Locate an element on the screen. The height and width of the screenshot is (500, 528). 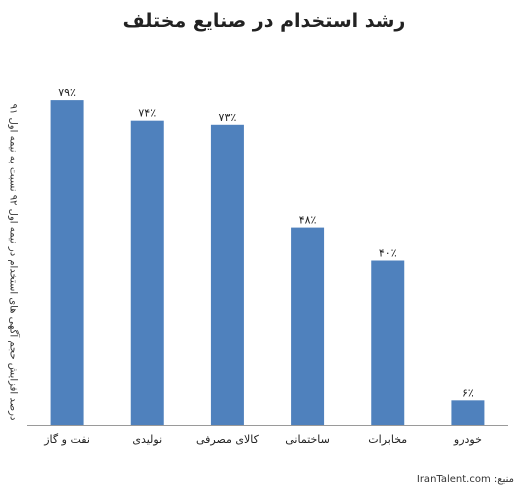
data-label: ۷۹٪ is located at coordinates (67, 92).